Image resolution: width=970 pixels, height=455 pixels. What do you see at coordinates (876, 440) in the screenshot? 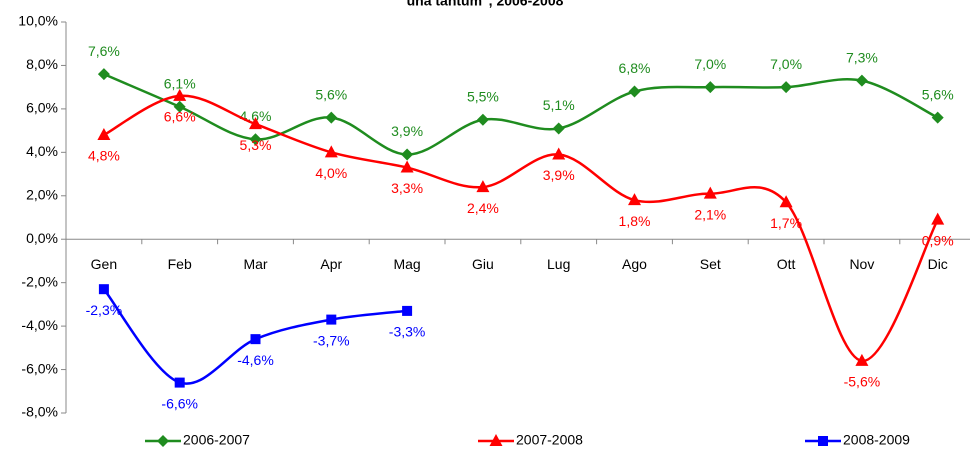
I see `legend-label: 2008-2009` at bounding box center [876, 440].